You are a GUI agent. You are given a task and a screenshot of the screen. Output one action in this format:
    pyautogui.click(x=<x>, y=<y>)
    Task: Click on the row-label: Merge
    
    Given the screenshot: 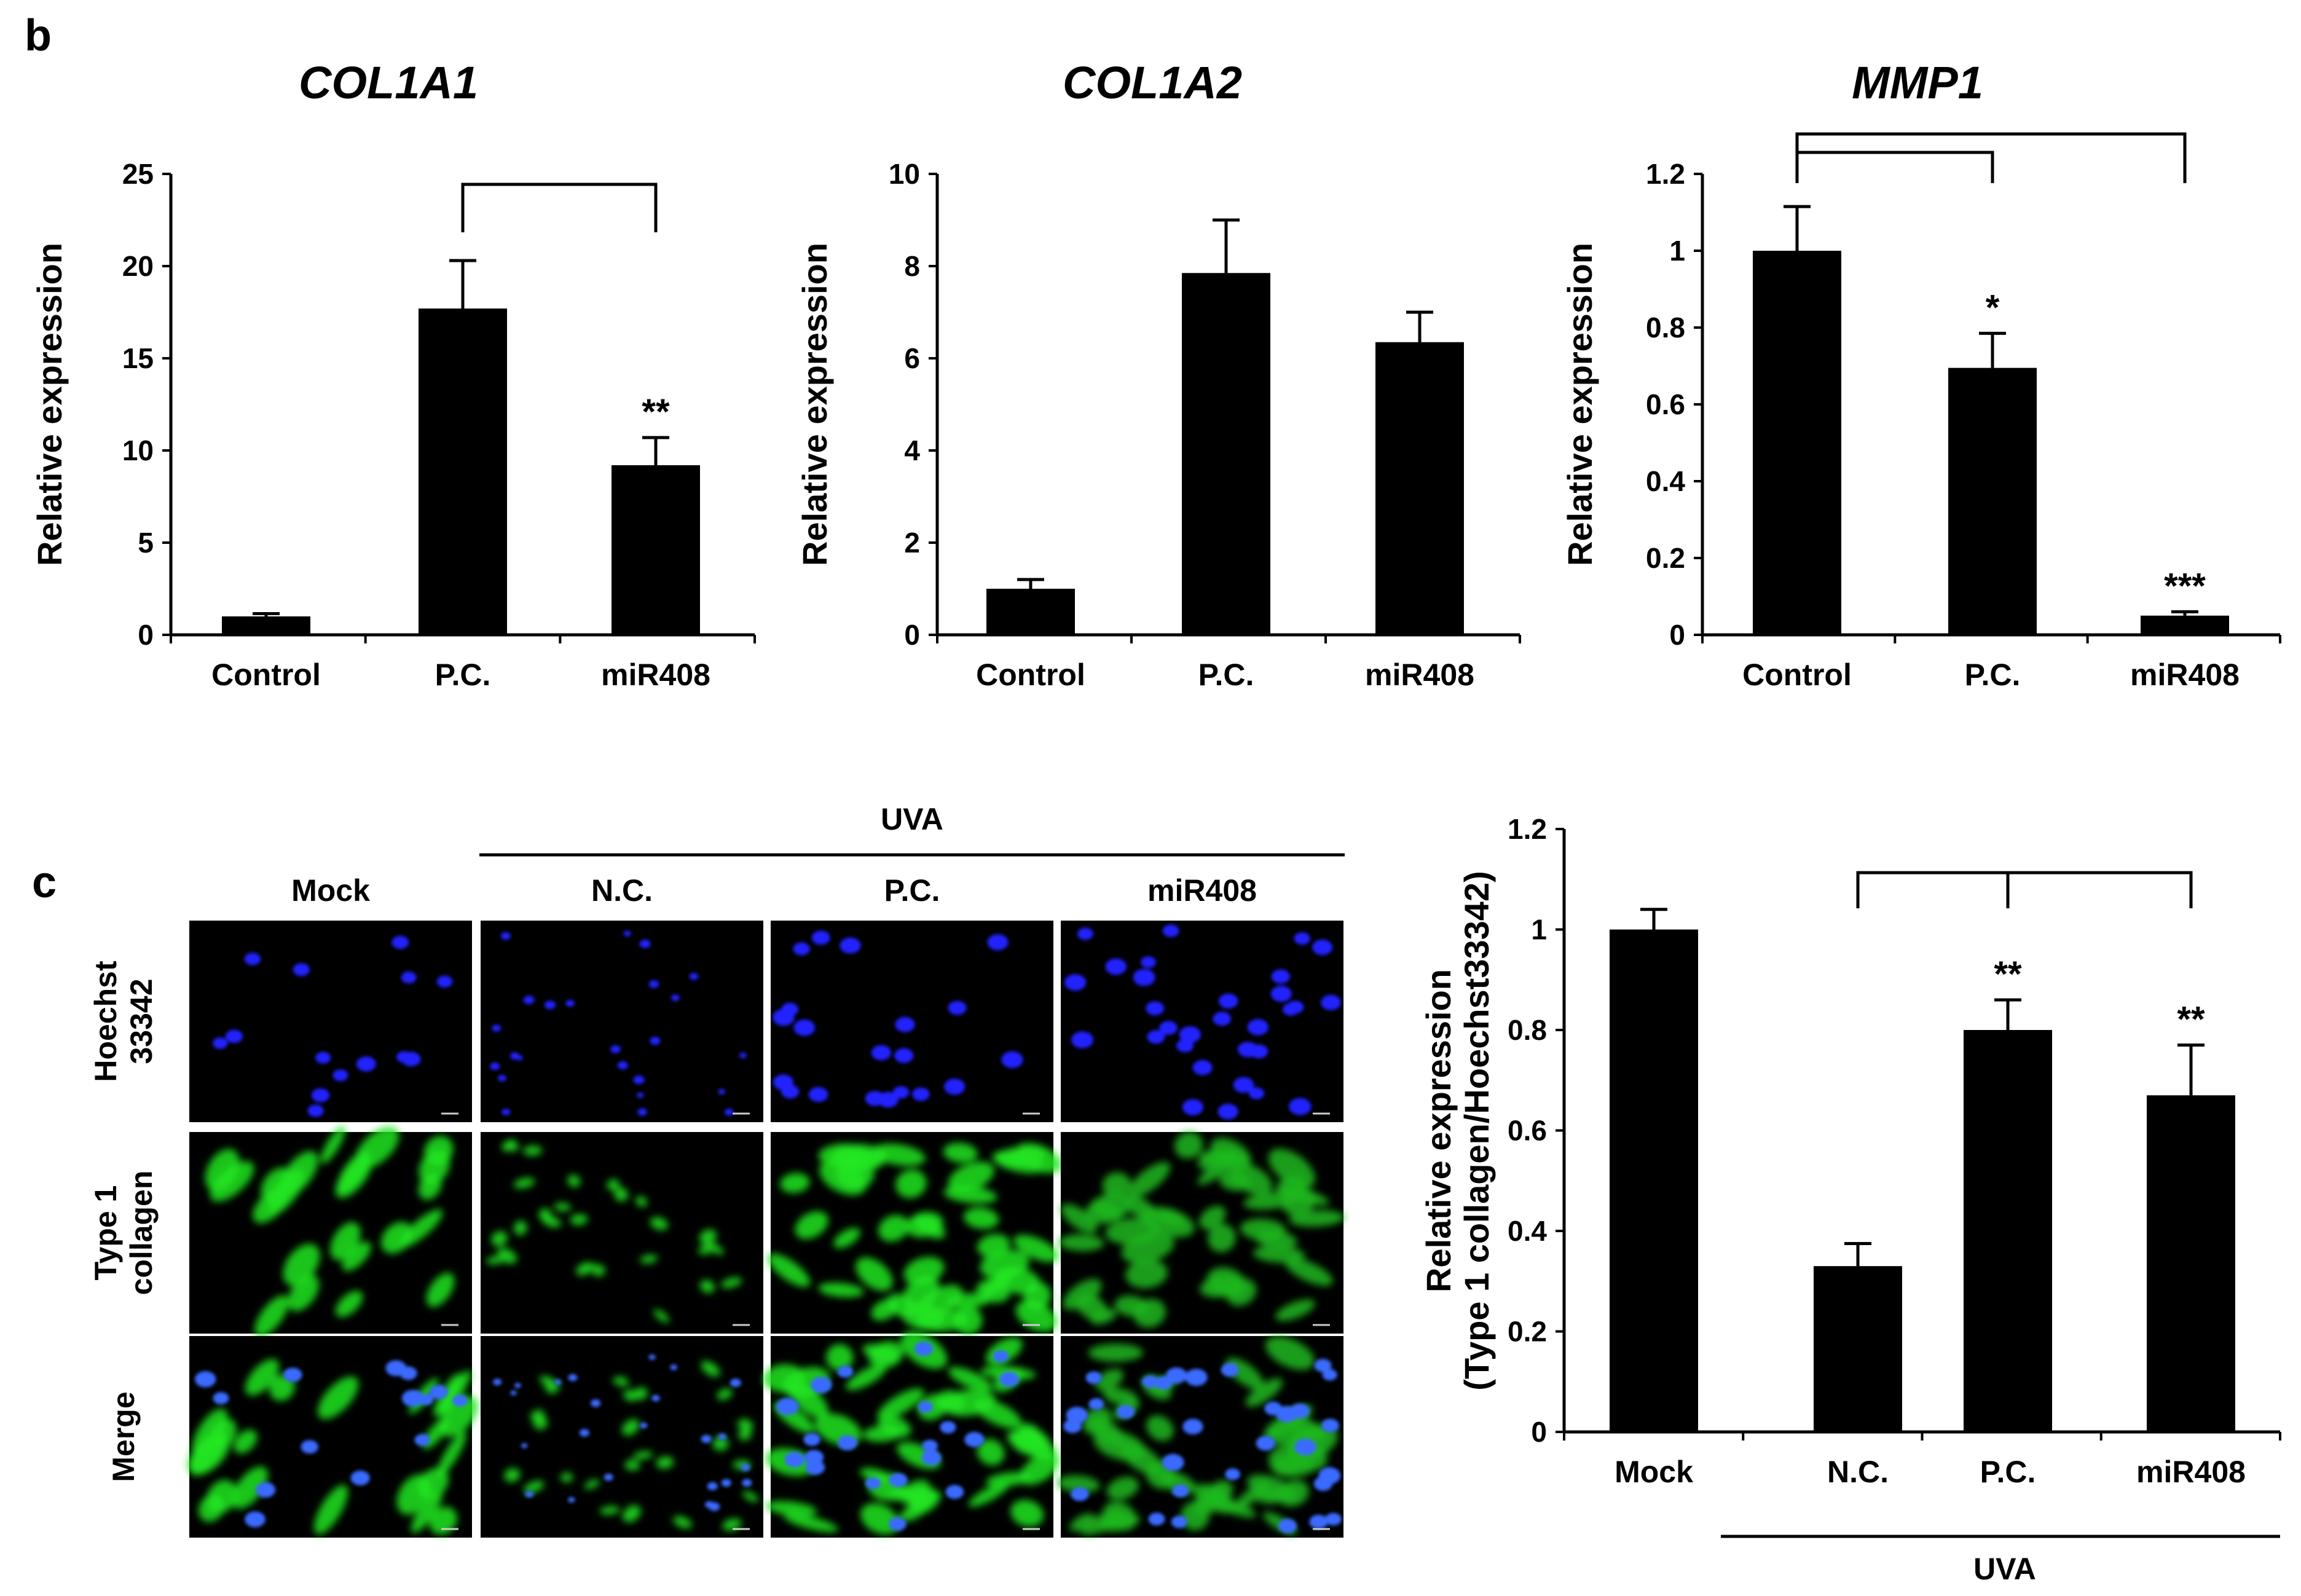 What is the action you would take?
    pyautogui.click(x=124, y=1437)
    